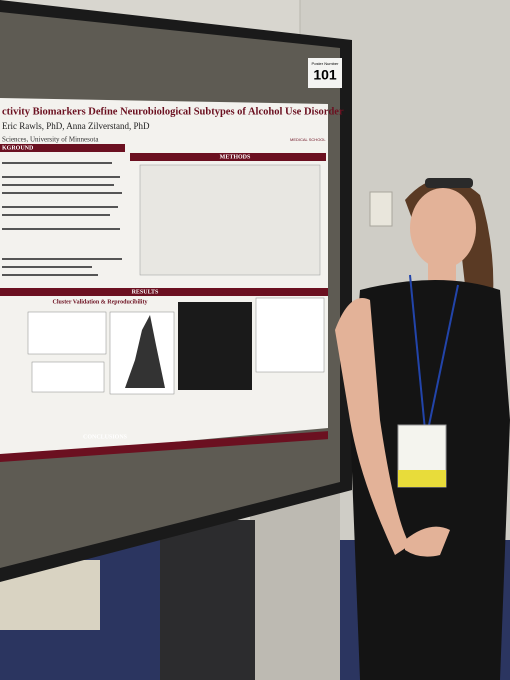 The image size is (510, 680). I want to click on background-text, so click(62, 219).